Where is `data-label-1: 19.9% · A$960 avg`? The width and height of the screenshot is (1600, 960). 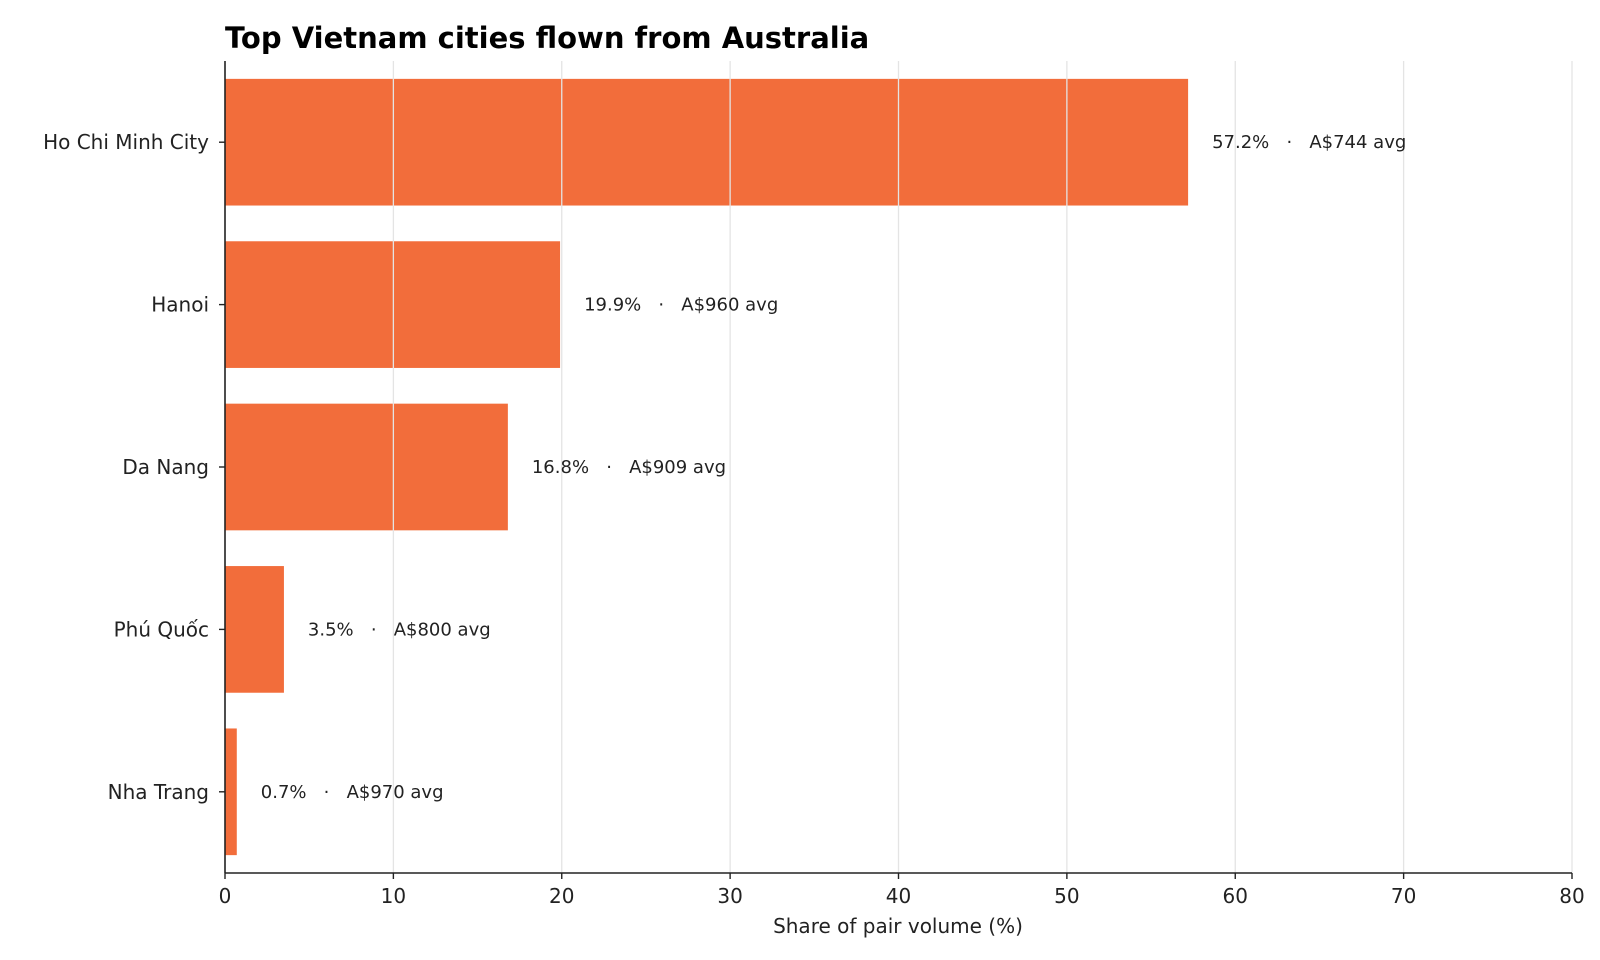
data-label-1: 19.9% · A$960 avg is located at coordinates (681, 305).